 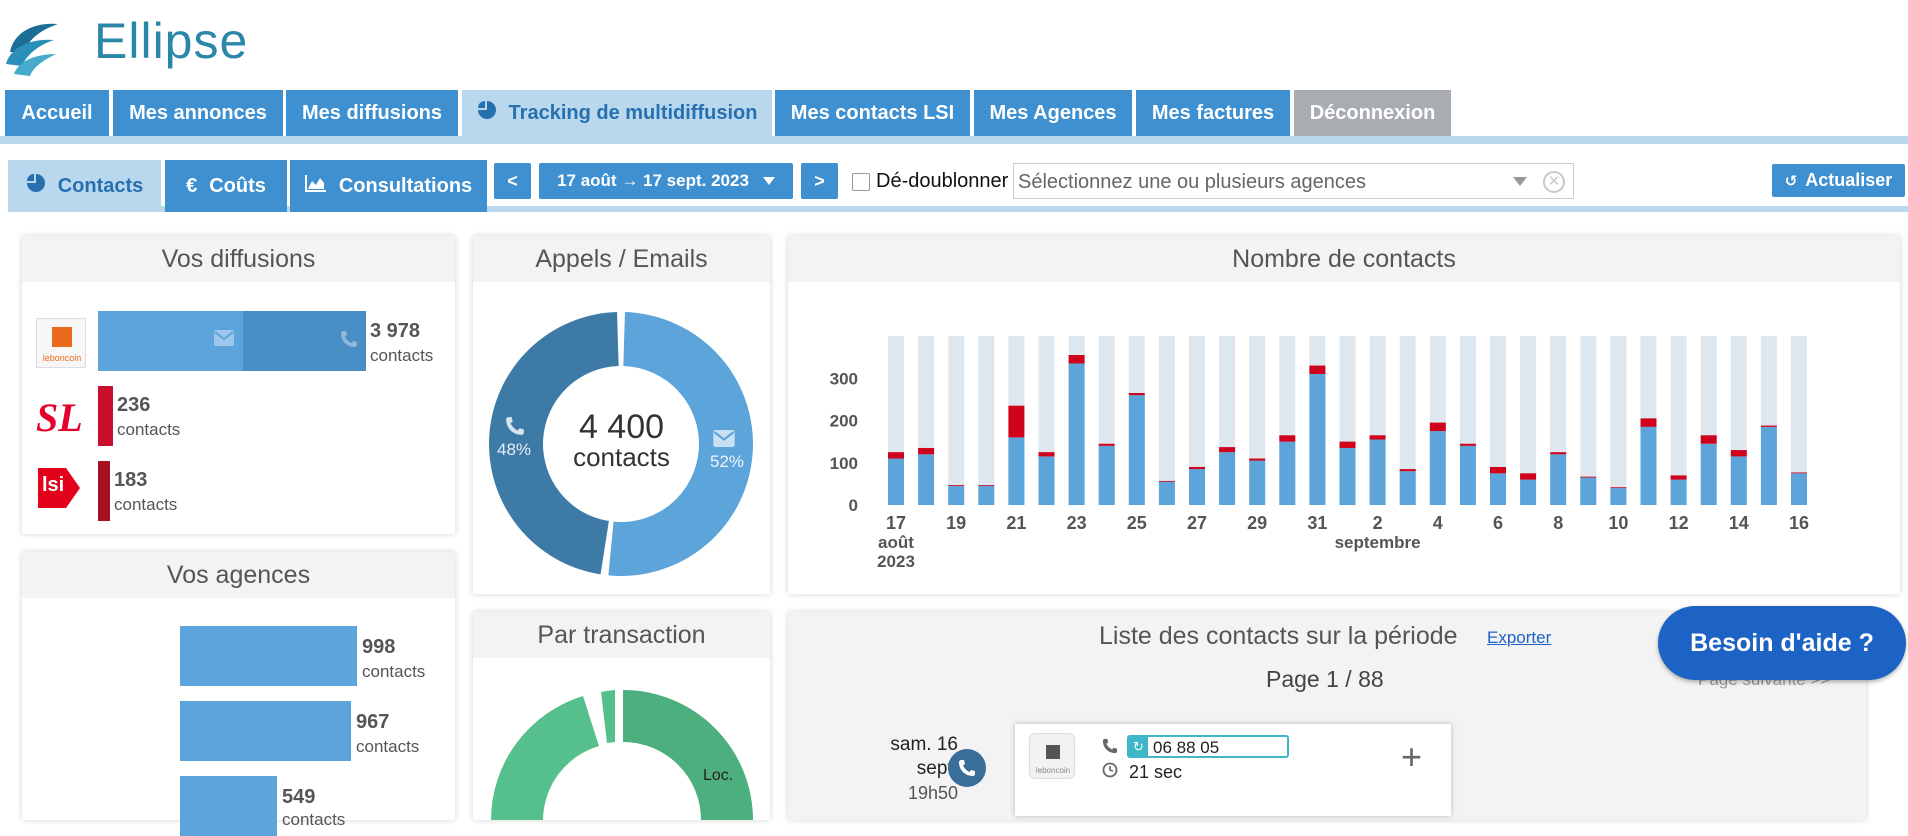 I want to click on tab-mes-annonces: Mes annonces, so click(x=198, y=113).